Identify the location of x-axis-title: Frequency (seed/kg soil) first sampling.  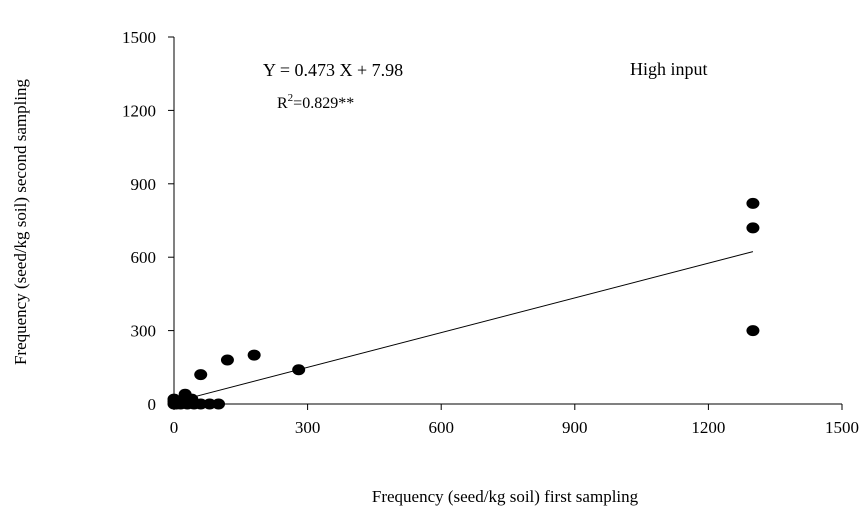
(505, 496).